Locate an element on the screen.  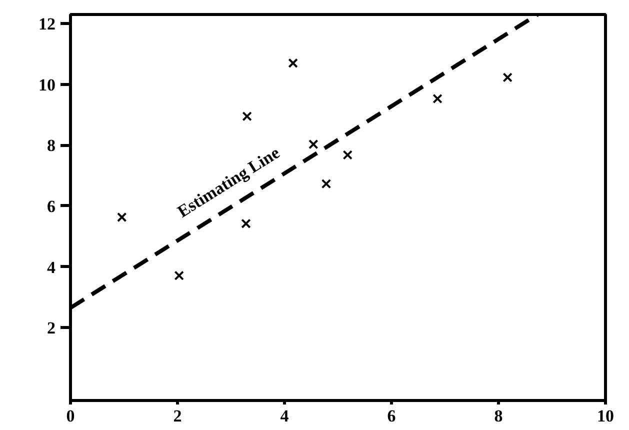
y-tick-label: 10 is located at coordinates (47, 84).